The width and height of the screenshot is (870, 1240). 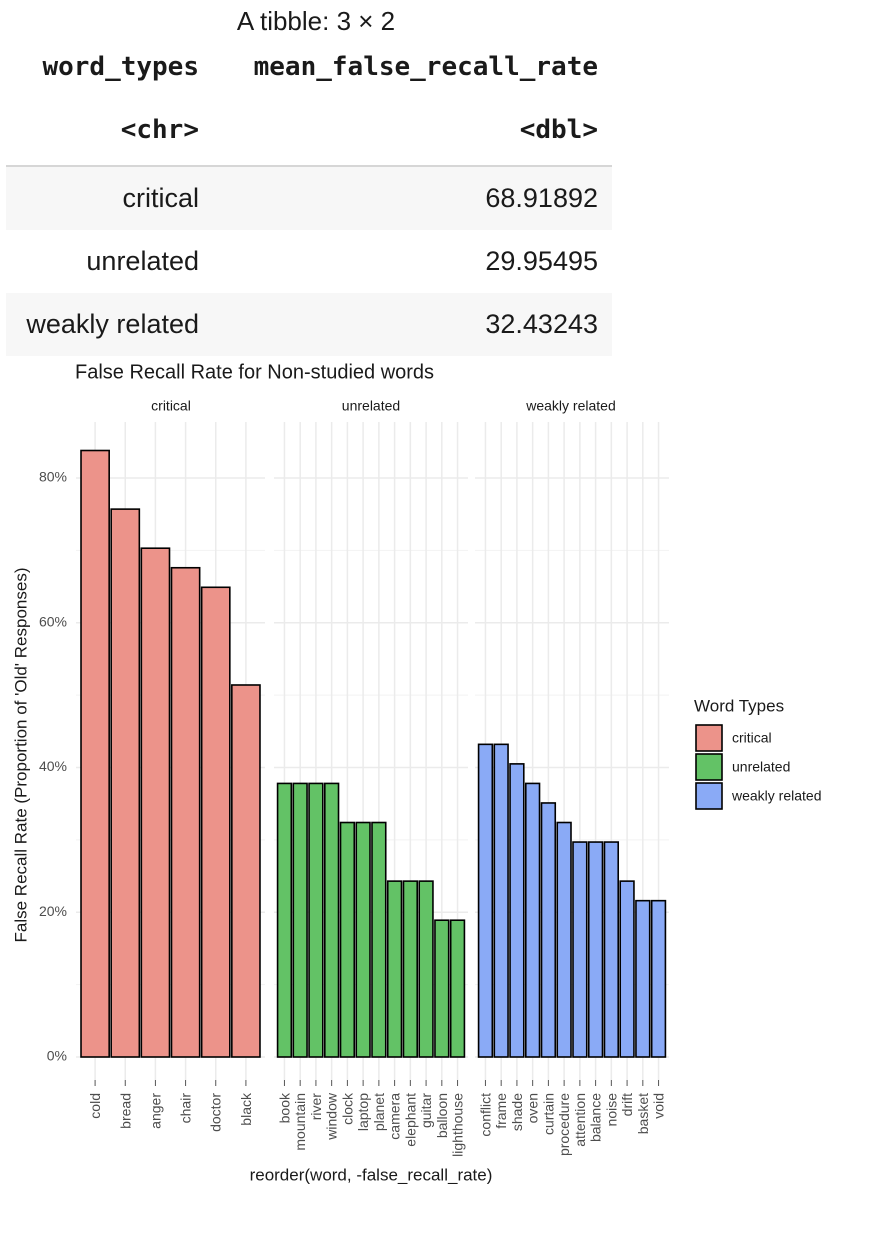 What do you see at coordinates (580, 1120) in the screenshot?
I see `x-tick-label-attention: attention` at bounding box center [580, 1120].